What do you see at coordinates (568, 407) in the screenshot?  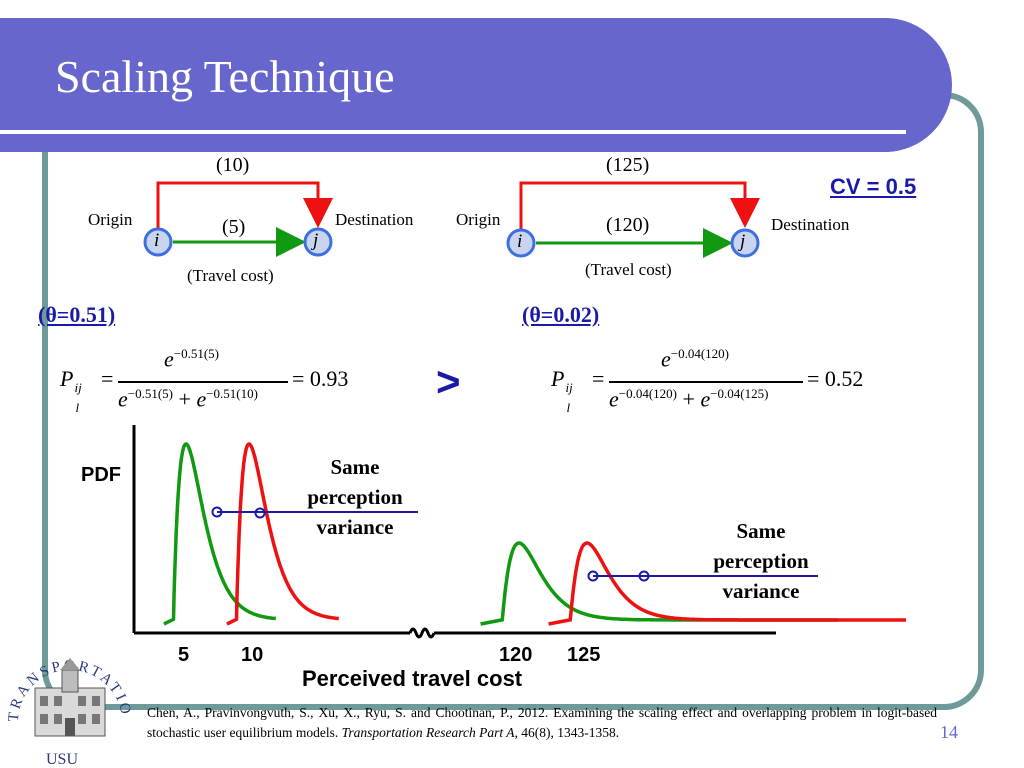 I see `equation-right-sub: l` at bounding box center [568, 407].